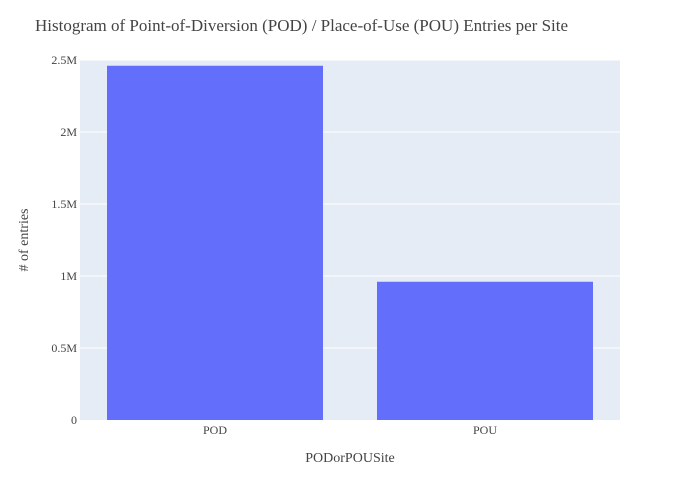  I want to click on x-tick-label: POD, so click(215, 430).